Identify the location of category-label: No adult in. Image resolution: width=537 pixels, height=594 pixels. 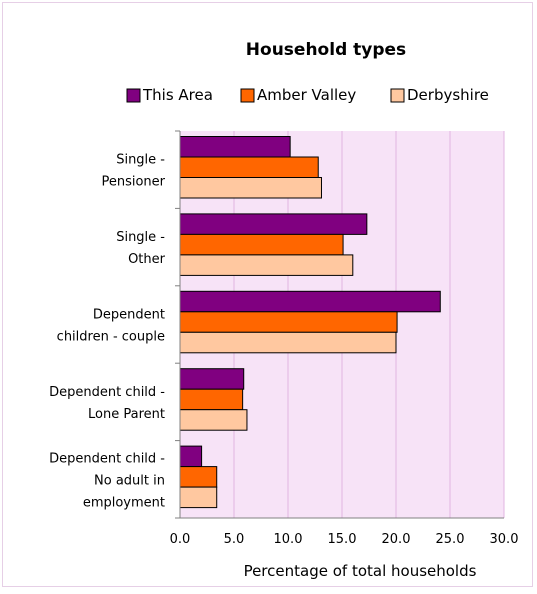
(129, 480).